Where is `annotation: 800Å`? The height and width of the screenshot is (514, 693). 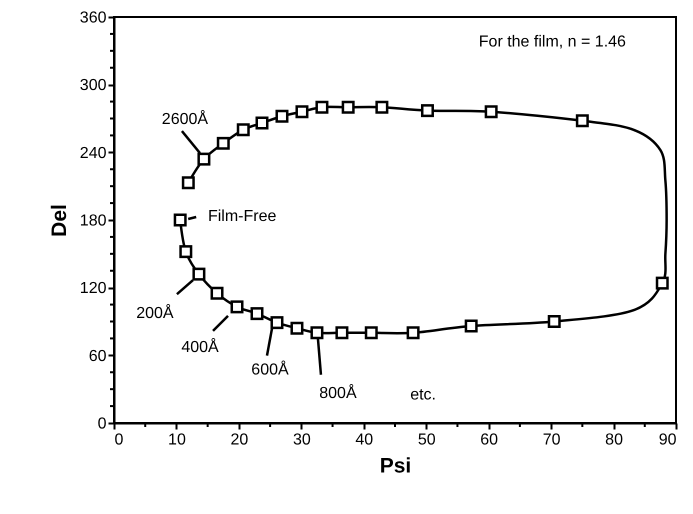
annotation: 800Å is located at coordinates (338, 393).